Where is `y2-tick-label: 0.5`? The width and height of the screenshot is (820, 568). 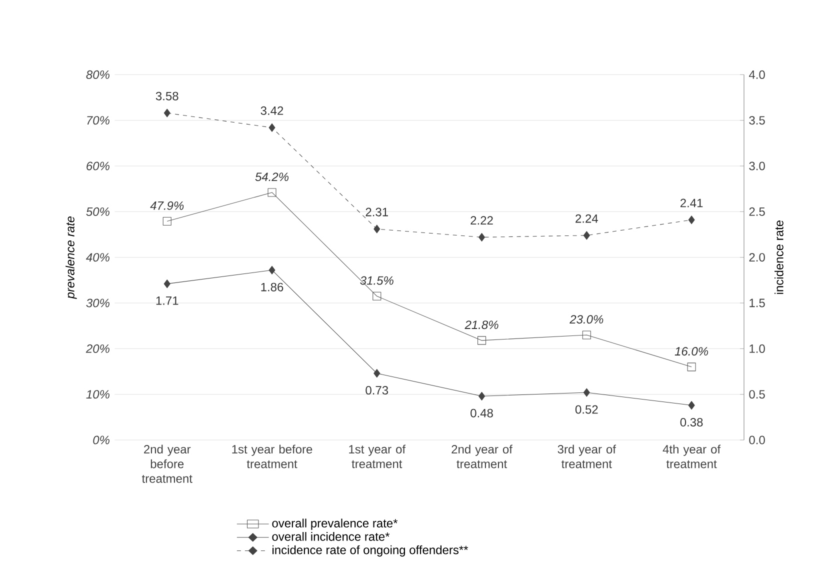
y2-tick-label: 0.5 is located at coordinates (757, 394).